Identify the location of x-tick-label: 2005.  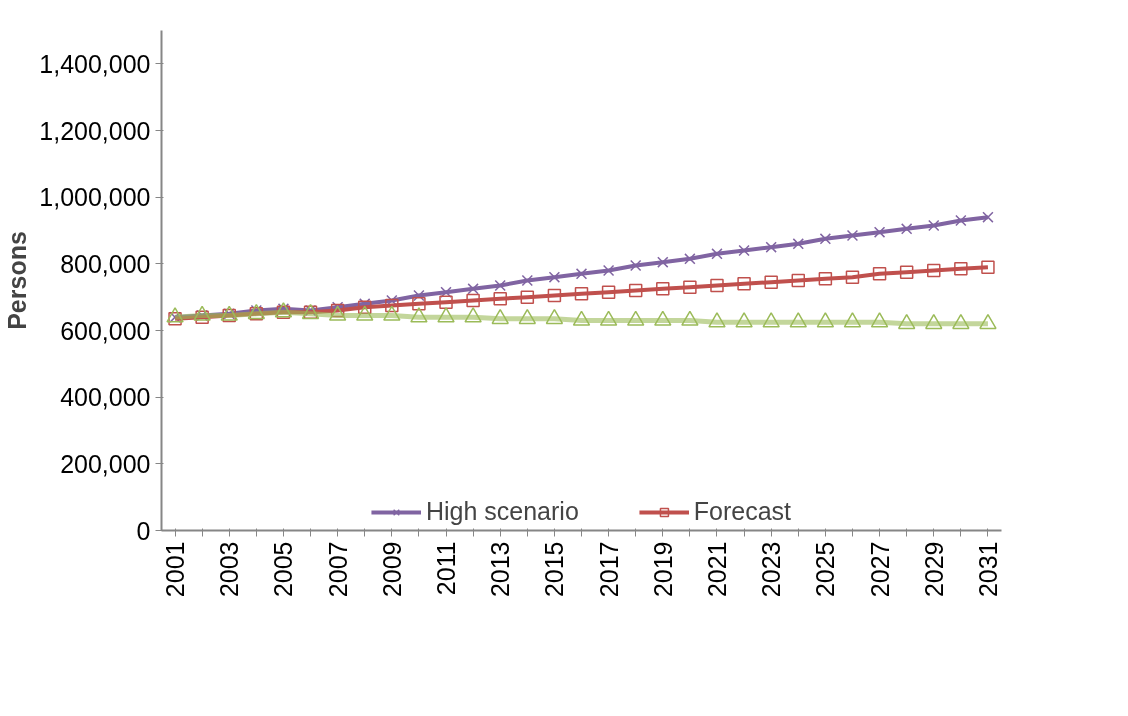
(283, 569).